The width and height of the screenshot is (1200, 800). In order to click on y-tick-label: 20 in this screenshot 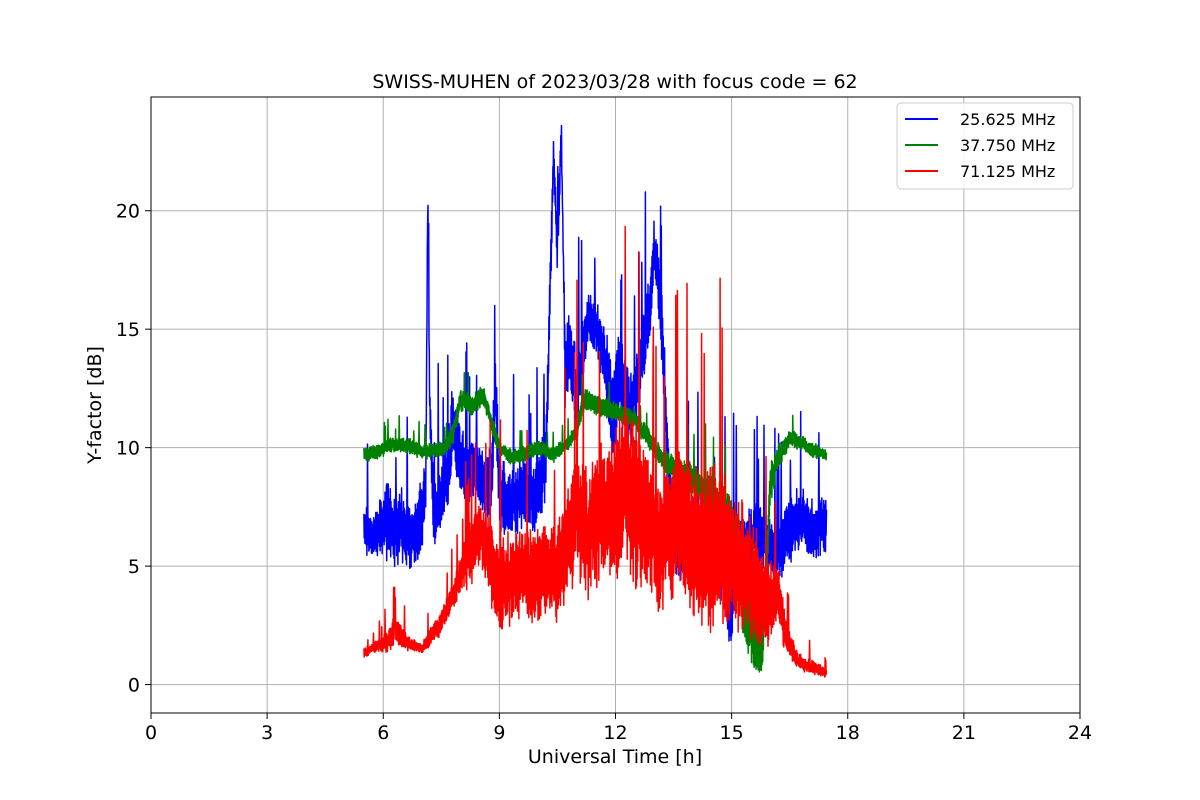, I will do `click(128, 212)`.